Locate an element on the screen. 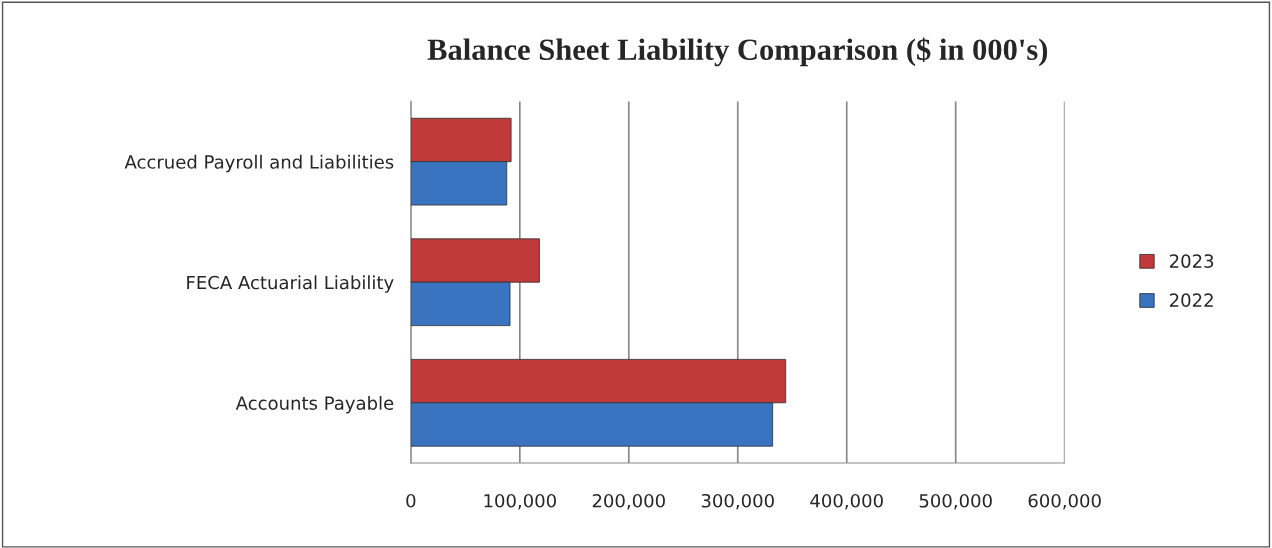  y-tick-label: Accrued Payroll and Liabilities is located at coordinates (259, 163).